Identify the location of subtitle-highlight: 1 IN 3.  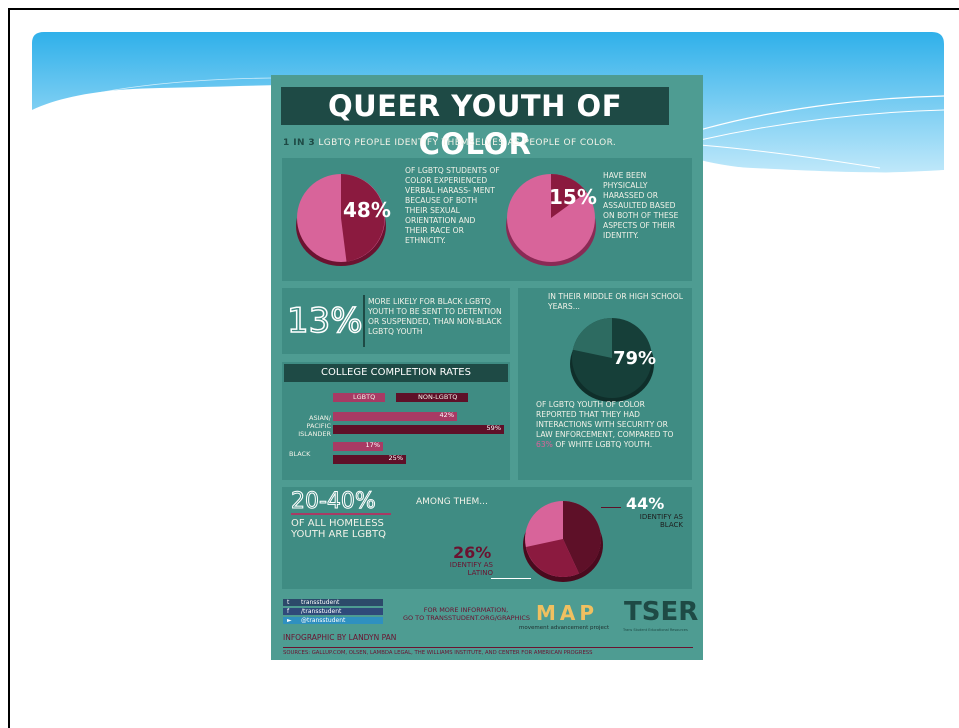
(299, 143).